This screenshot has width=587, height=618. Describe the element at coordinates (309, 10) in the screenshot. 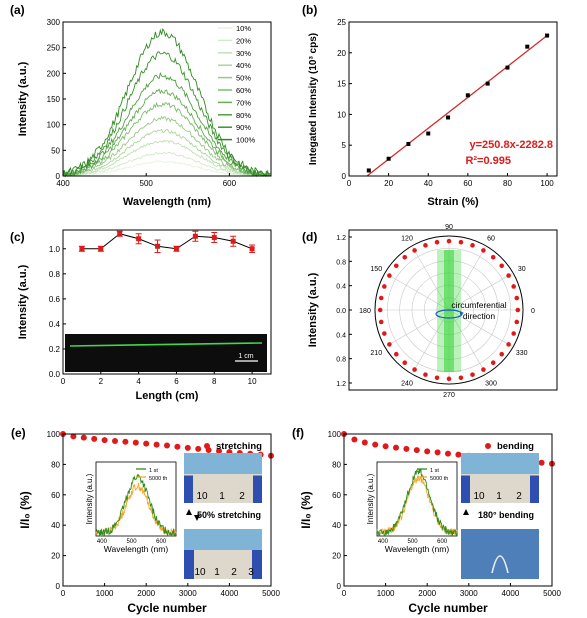

I see `panel-label: (b)` at that location.